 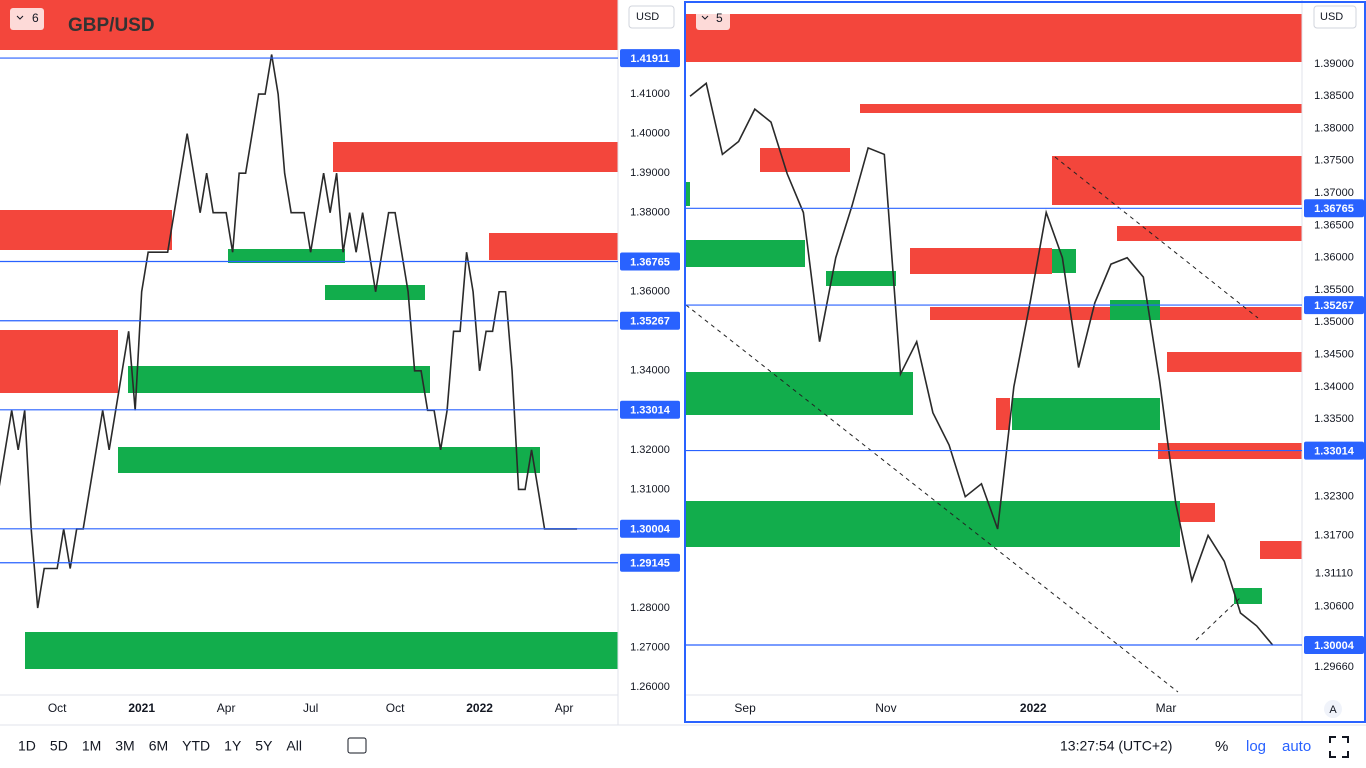 What do you see at coordinates (1334, 573) in the screenshot?
I see `y-tick-label: 1.31110` at bounding box center [1334, 573].